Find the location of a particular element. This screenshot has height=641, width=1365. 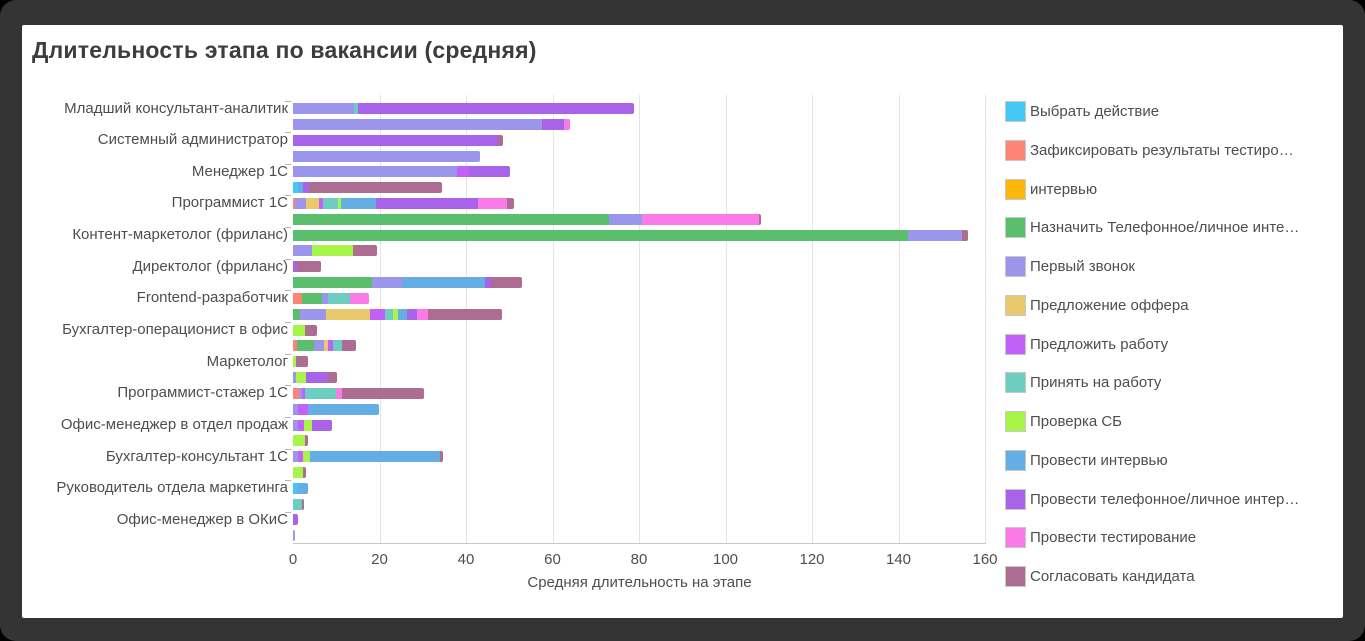

legend-item-offer: Предложение оффера is located at coordinates (1097, 305).